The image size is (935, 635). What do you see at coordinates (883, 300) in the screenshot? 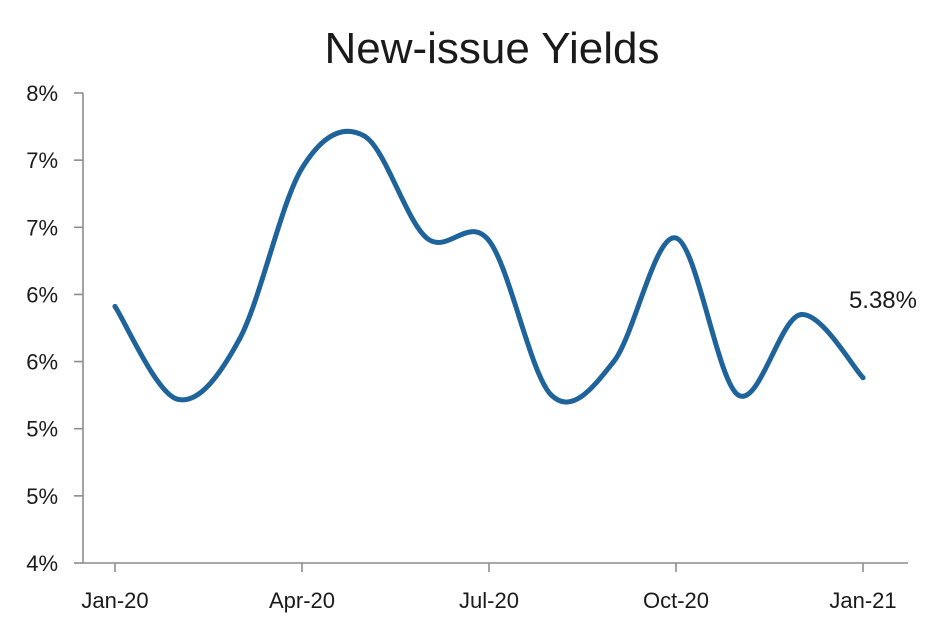
I see `data-label-last-value: 5.38%` at bounding box center [883, 300].